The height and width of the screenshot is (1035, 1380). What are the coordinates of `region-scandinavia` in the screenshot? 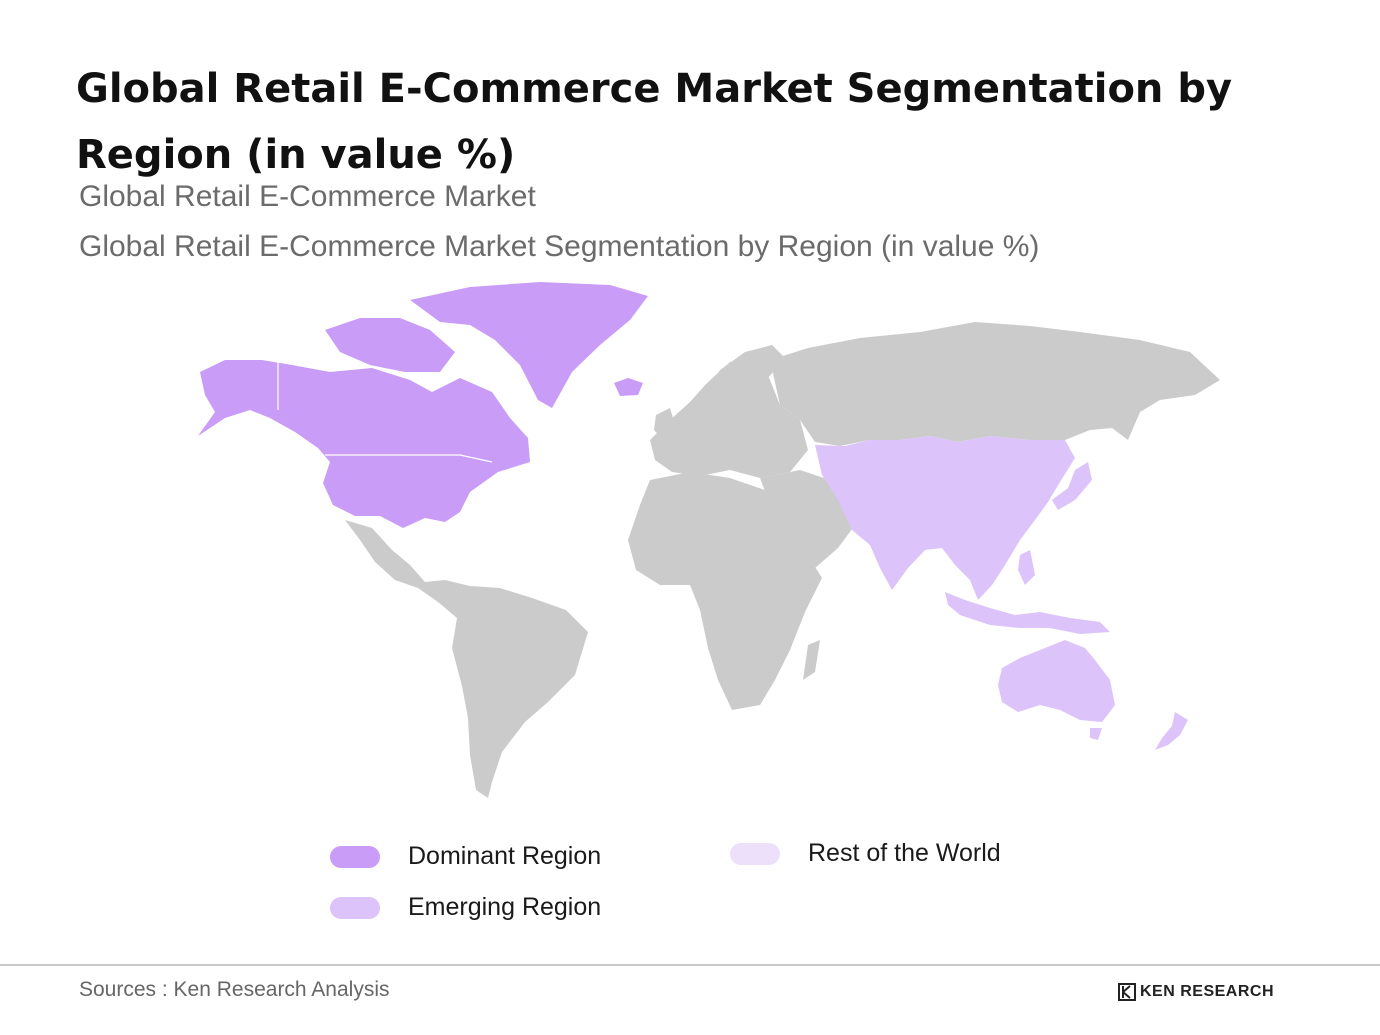 It's located at (745, 377).